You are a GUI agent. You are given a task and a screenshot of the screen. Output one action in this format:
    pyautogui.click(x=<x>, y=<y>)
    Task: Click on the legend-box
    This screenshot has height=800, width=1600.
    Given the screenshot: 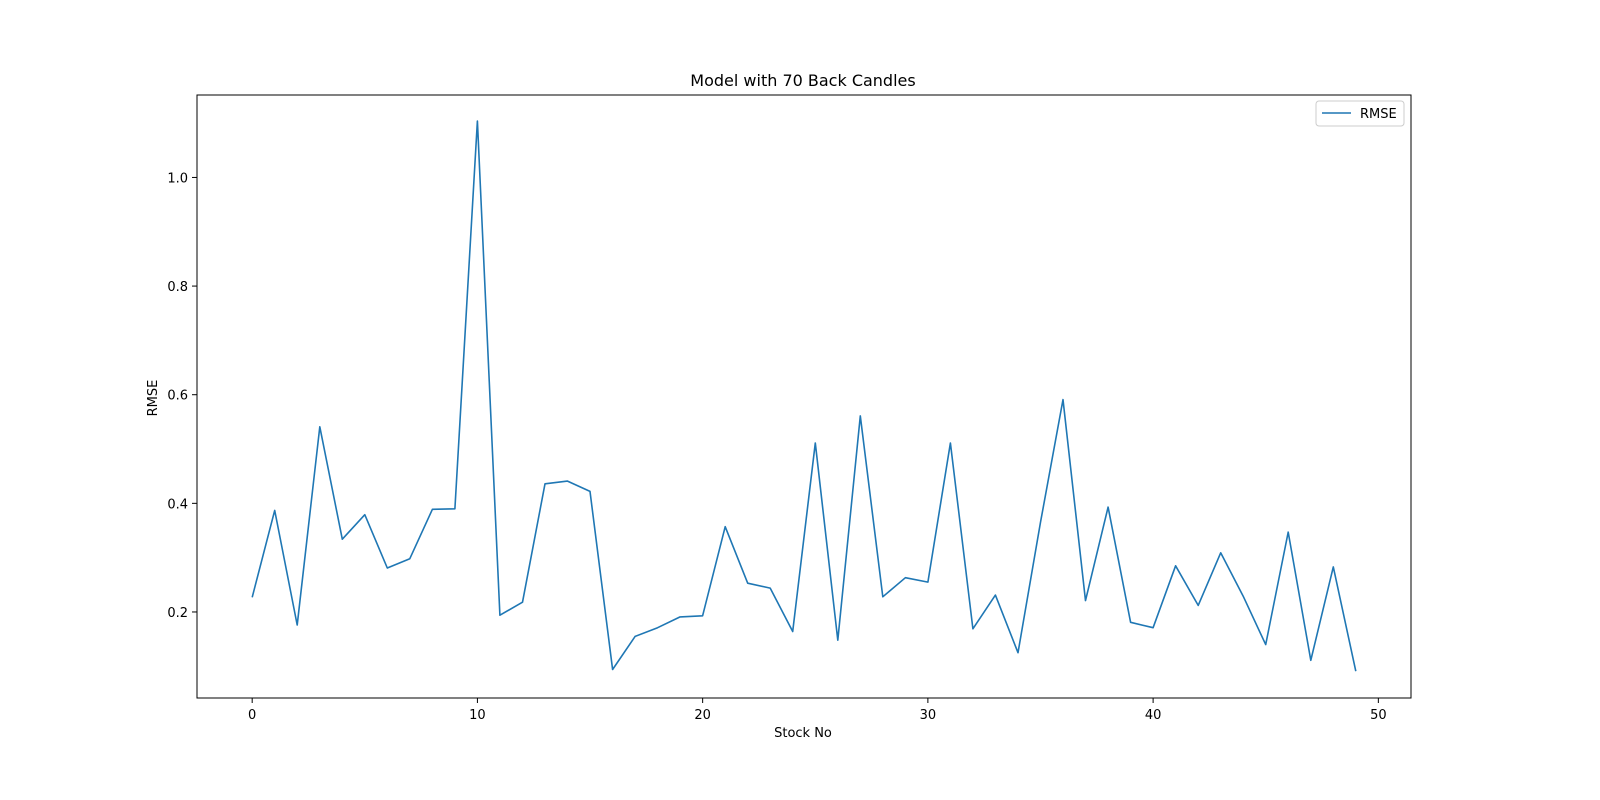 What is the action you would take?
    pyautogui.click(x=1360, y=113)
    